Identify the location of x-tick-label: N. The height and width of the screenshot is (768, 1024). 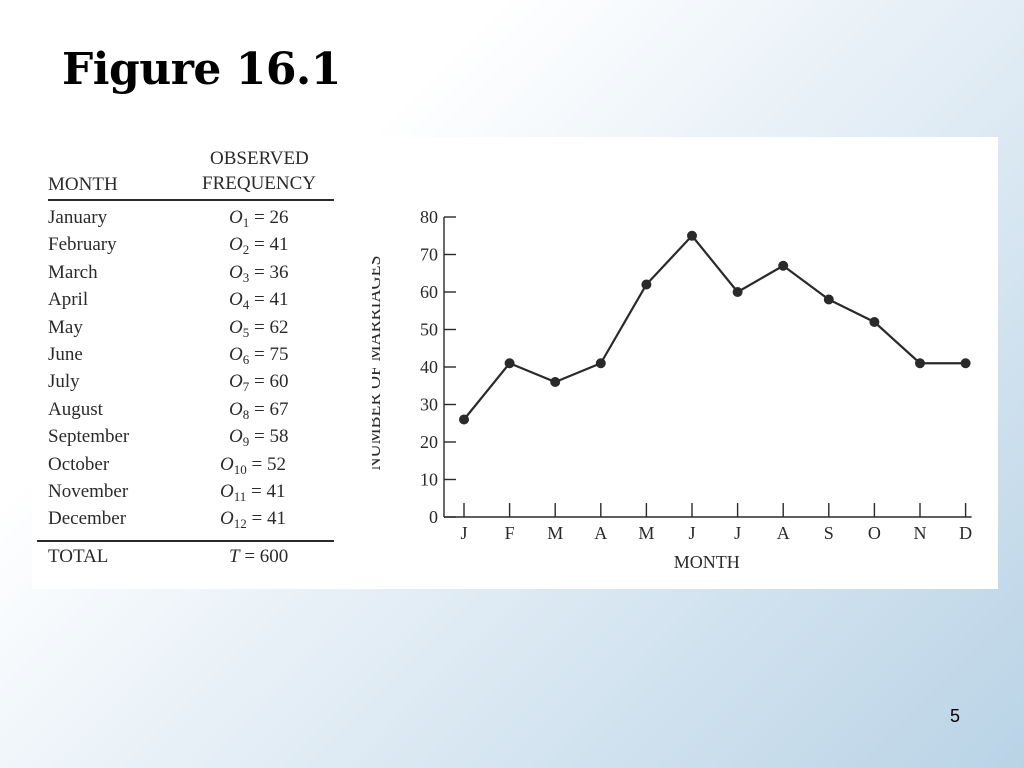
(920, 533).